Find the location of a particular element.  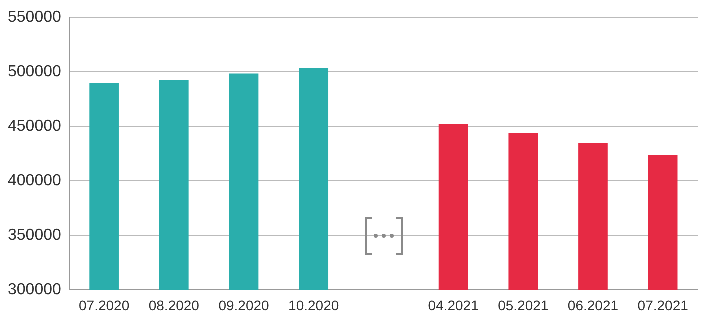

x-tick-label: 07.2021 is located at coordinates (663, 305).